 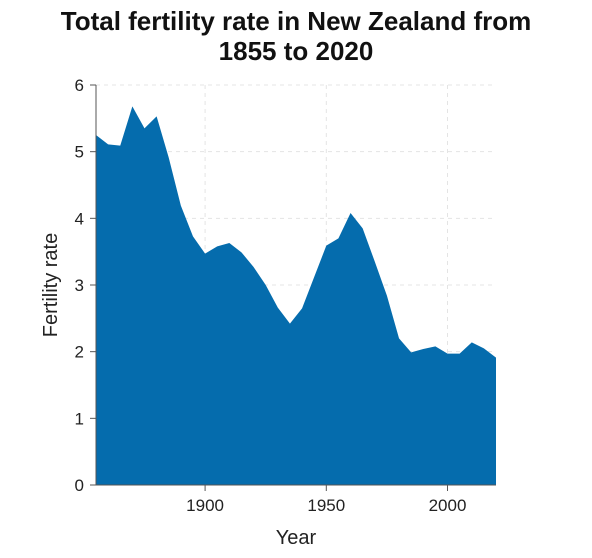 I want to click on y-axis-ticks: 0 1 2 3 4 5 6, so click(x=85, y=285).